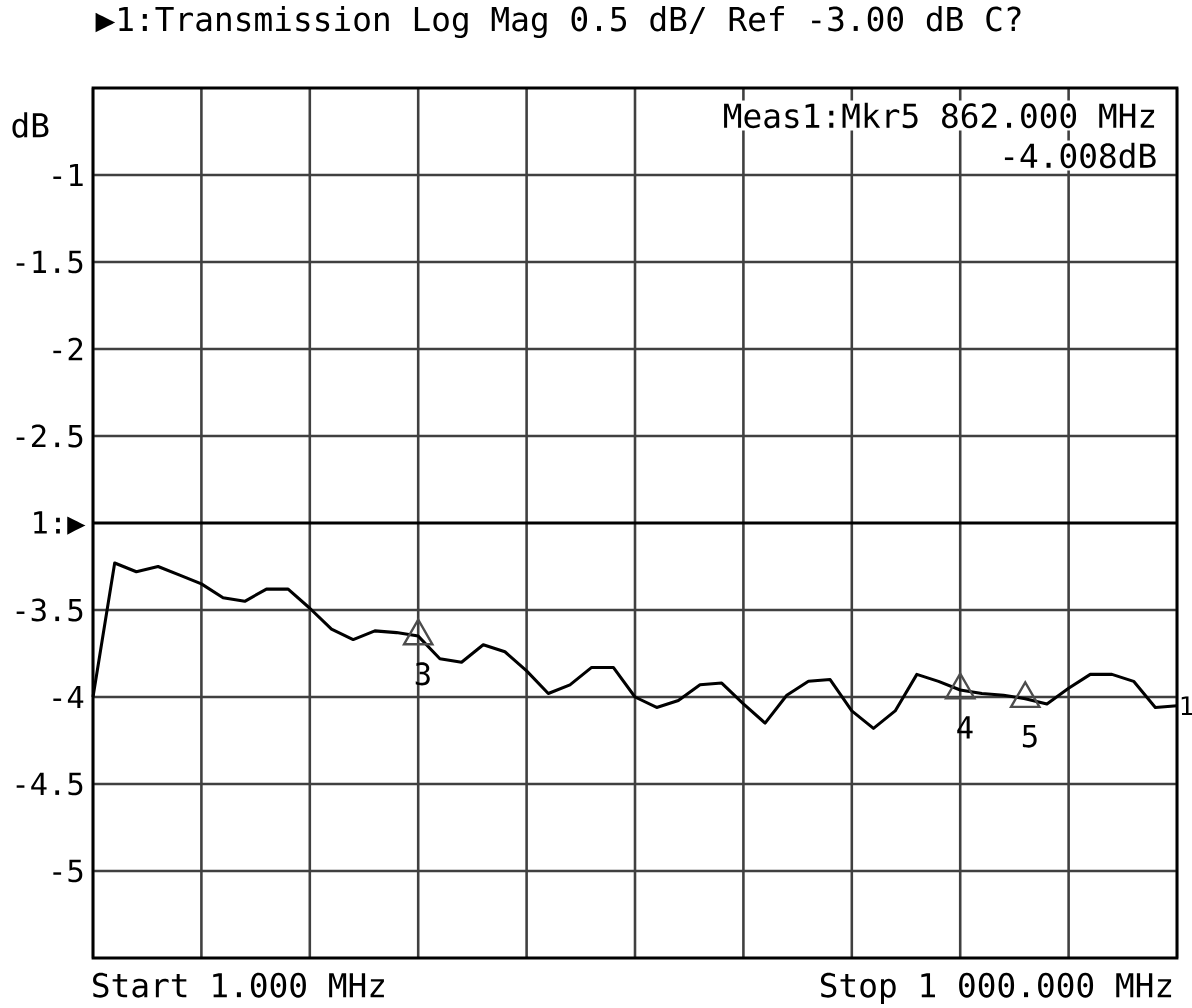  Describe the element at coordinates (60, 523) in the screenshot. I see `ref-line-label: 1:▶` at that location.